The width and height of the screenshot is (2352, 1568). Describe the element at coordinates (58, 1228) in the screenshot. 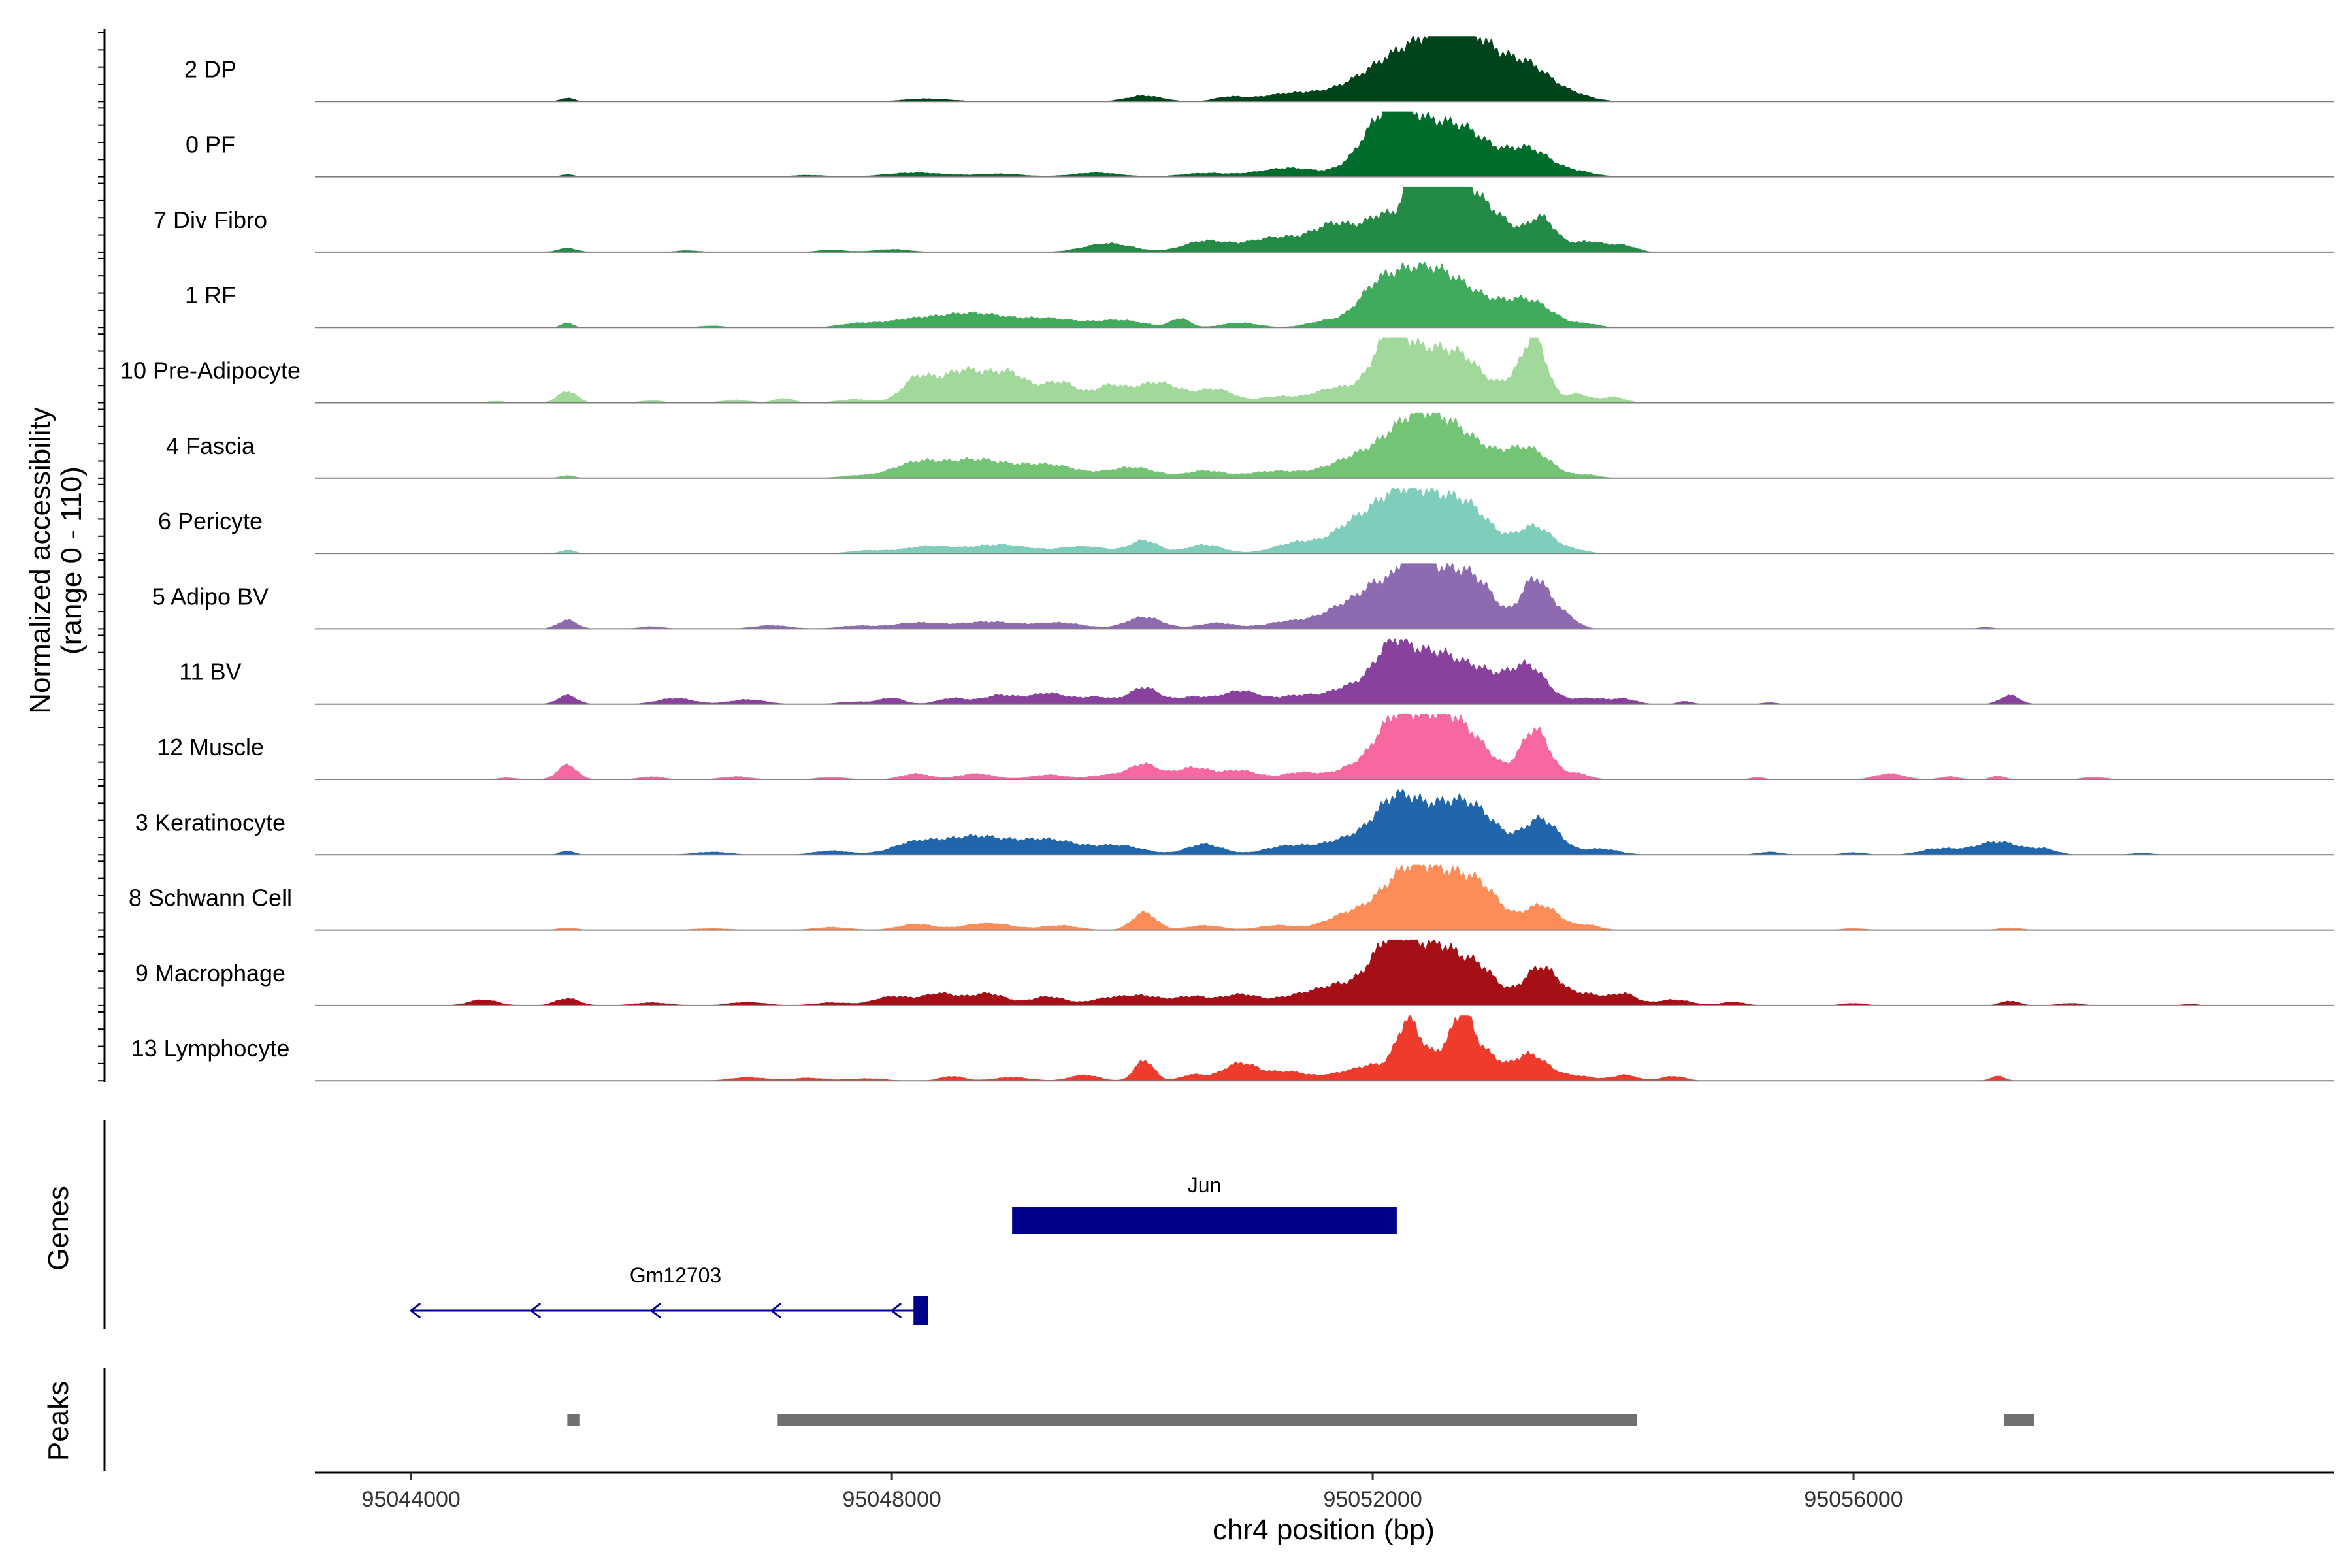

I see `genes-track-title: Genes` at that location.